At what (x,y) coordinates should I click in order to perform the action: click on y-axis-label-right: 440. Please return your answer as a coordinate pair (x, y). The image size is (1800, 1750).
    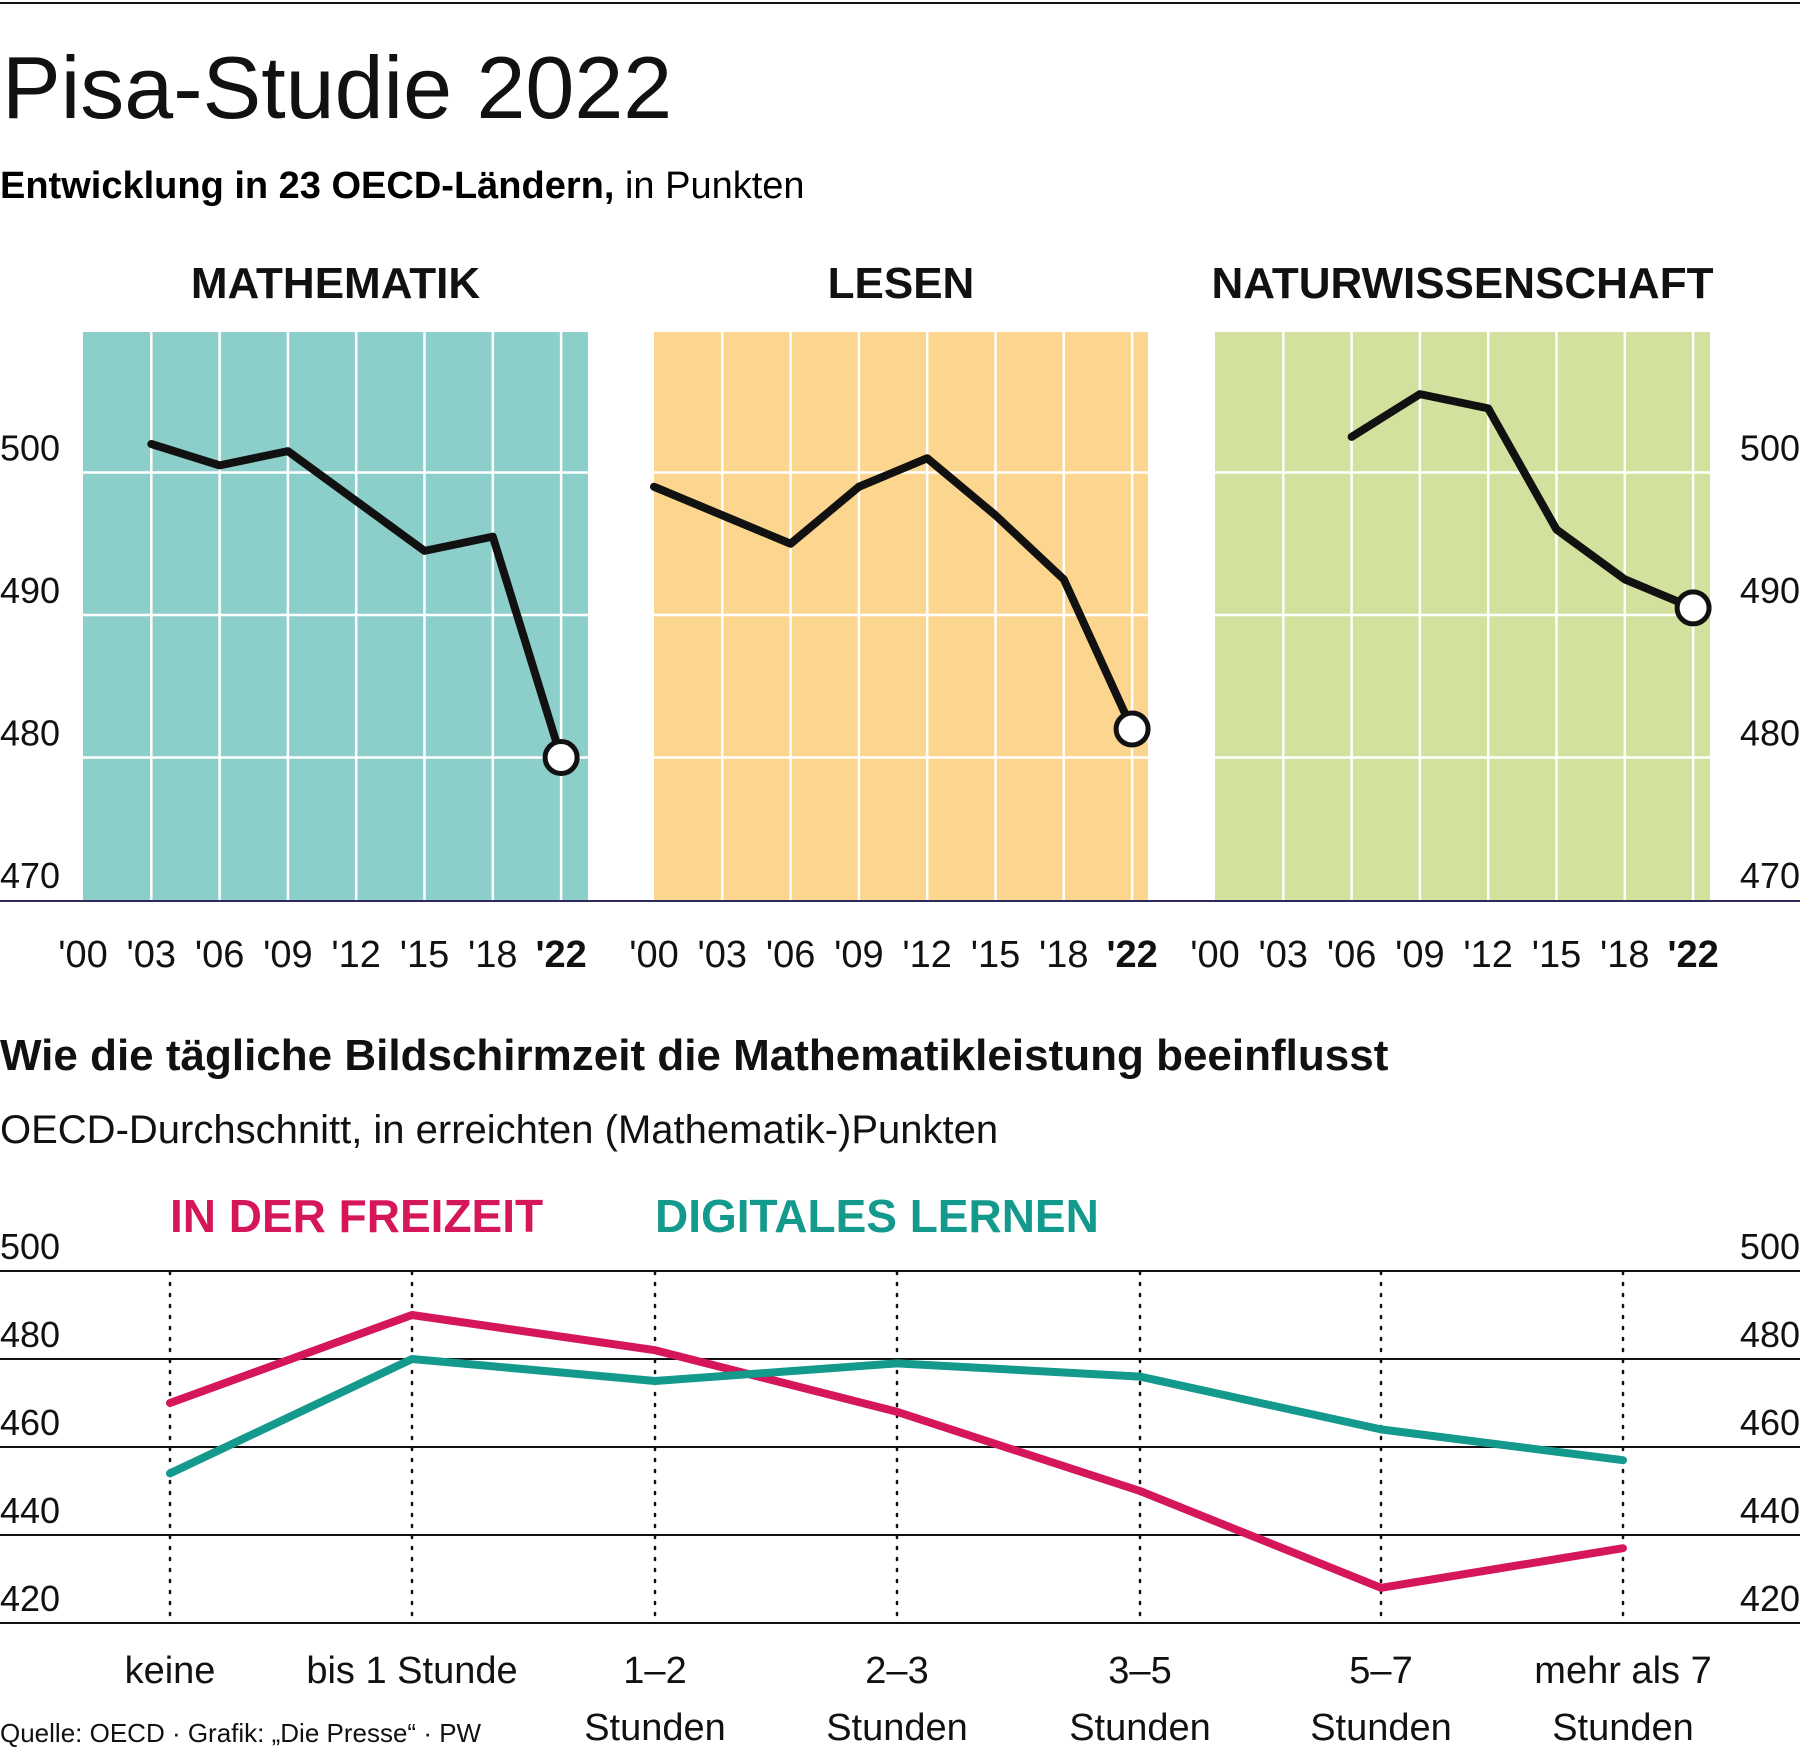
    Looking at the image, I should click on (1770, 1510).